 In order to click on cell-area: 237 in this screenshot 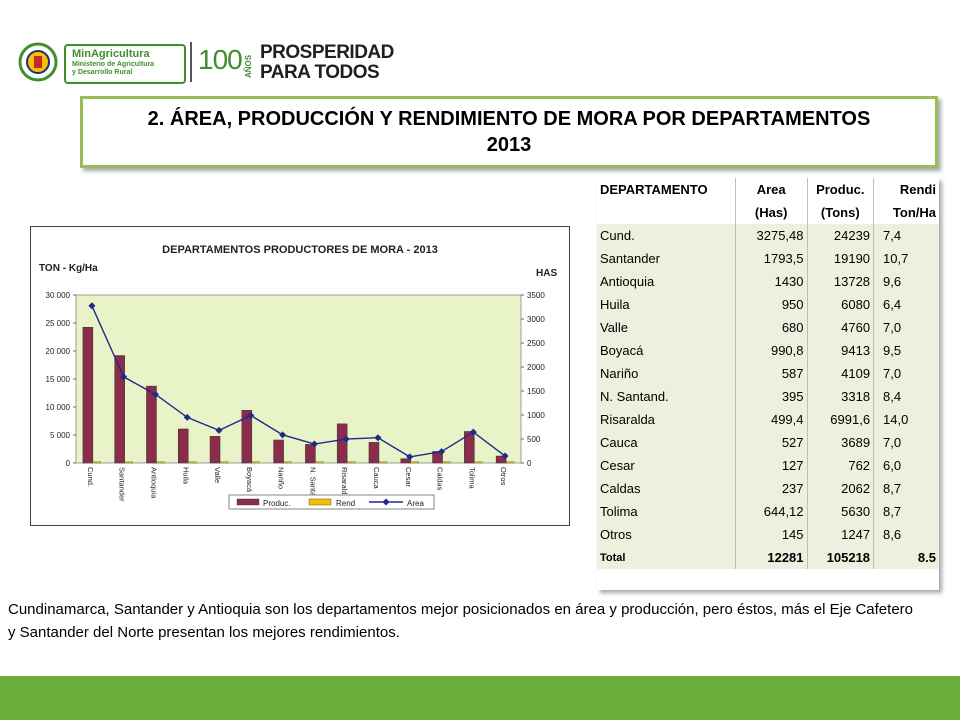, I will do `click(771, 488)`.